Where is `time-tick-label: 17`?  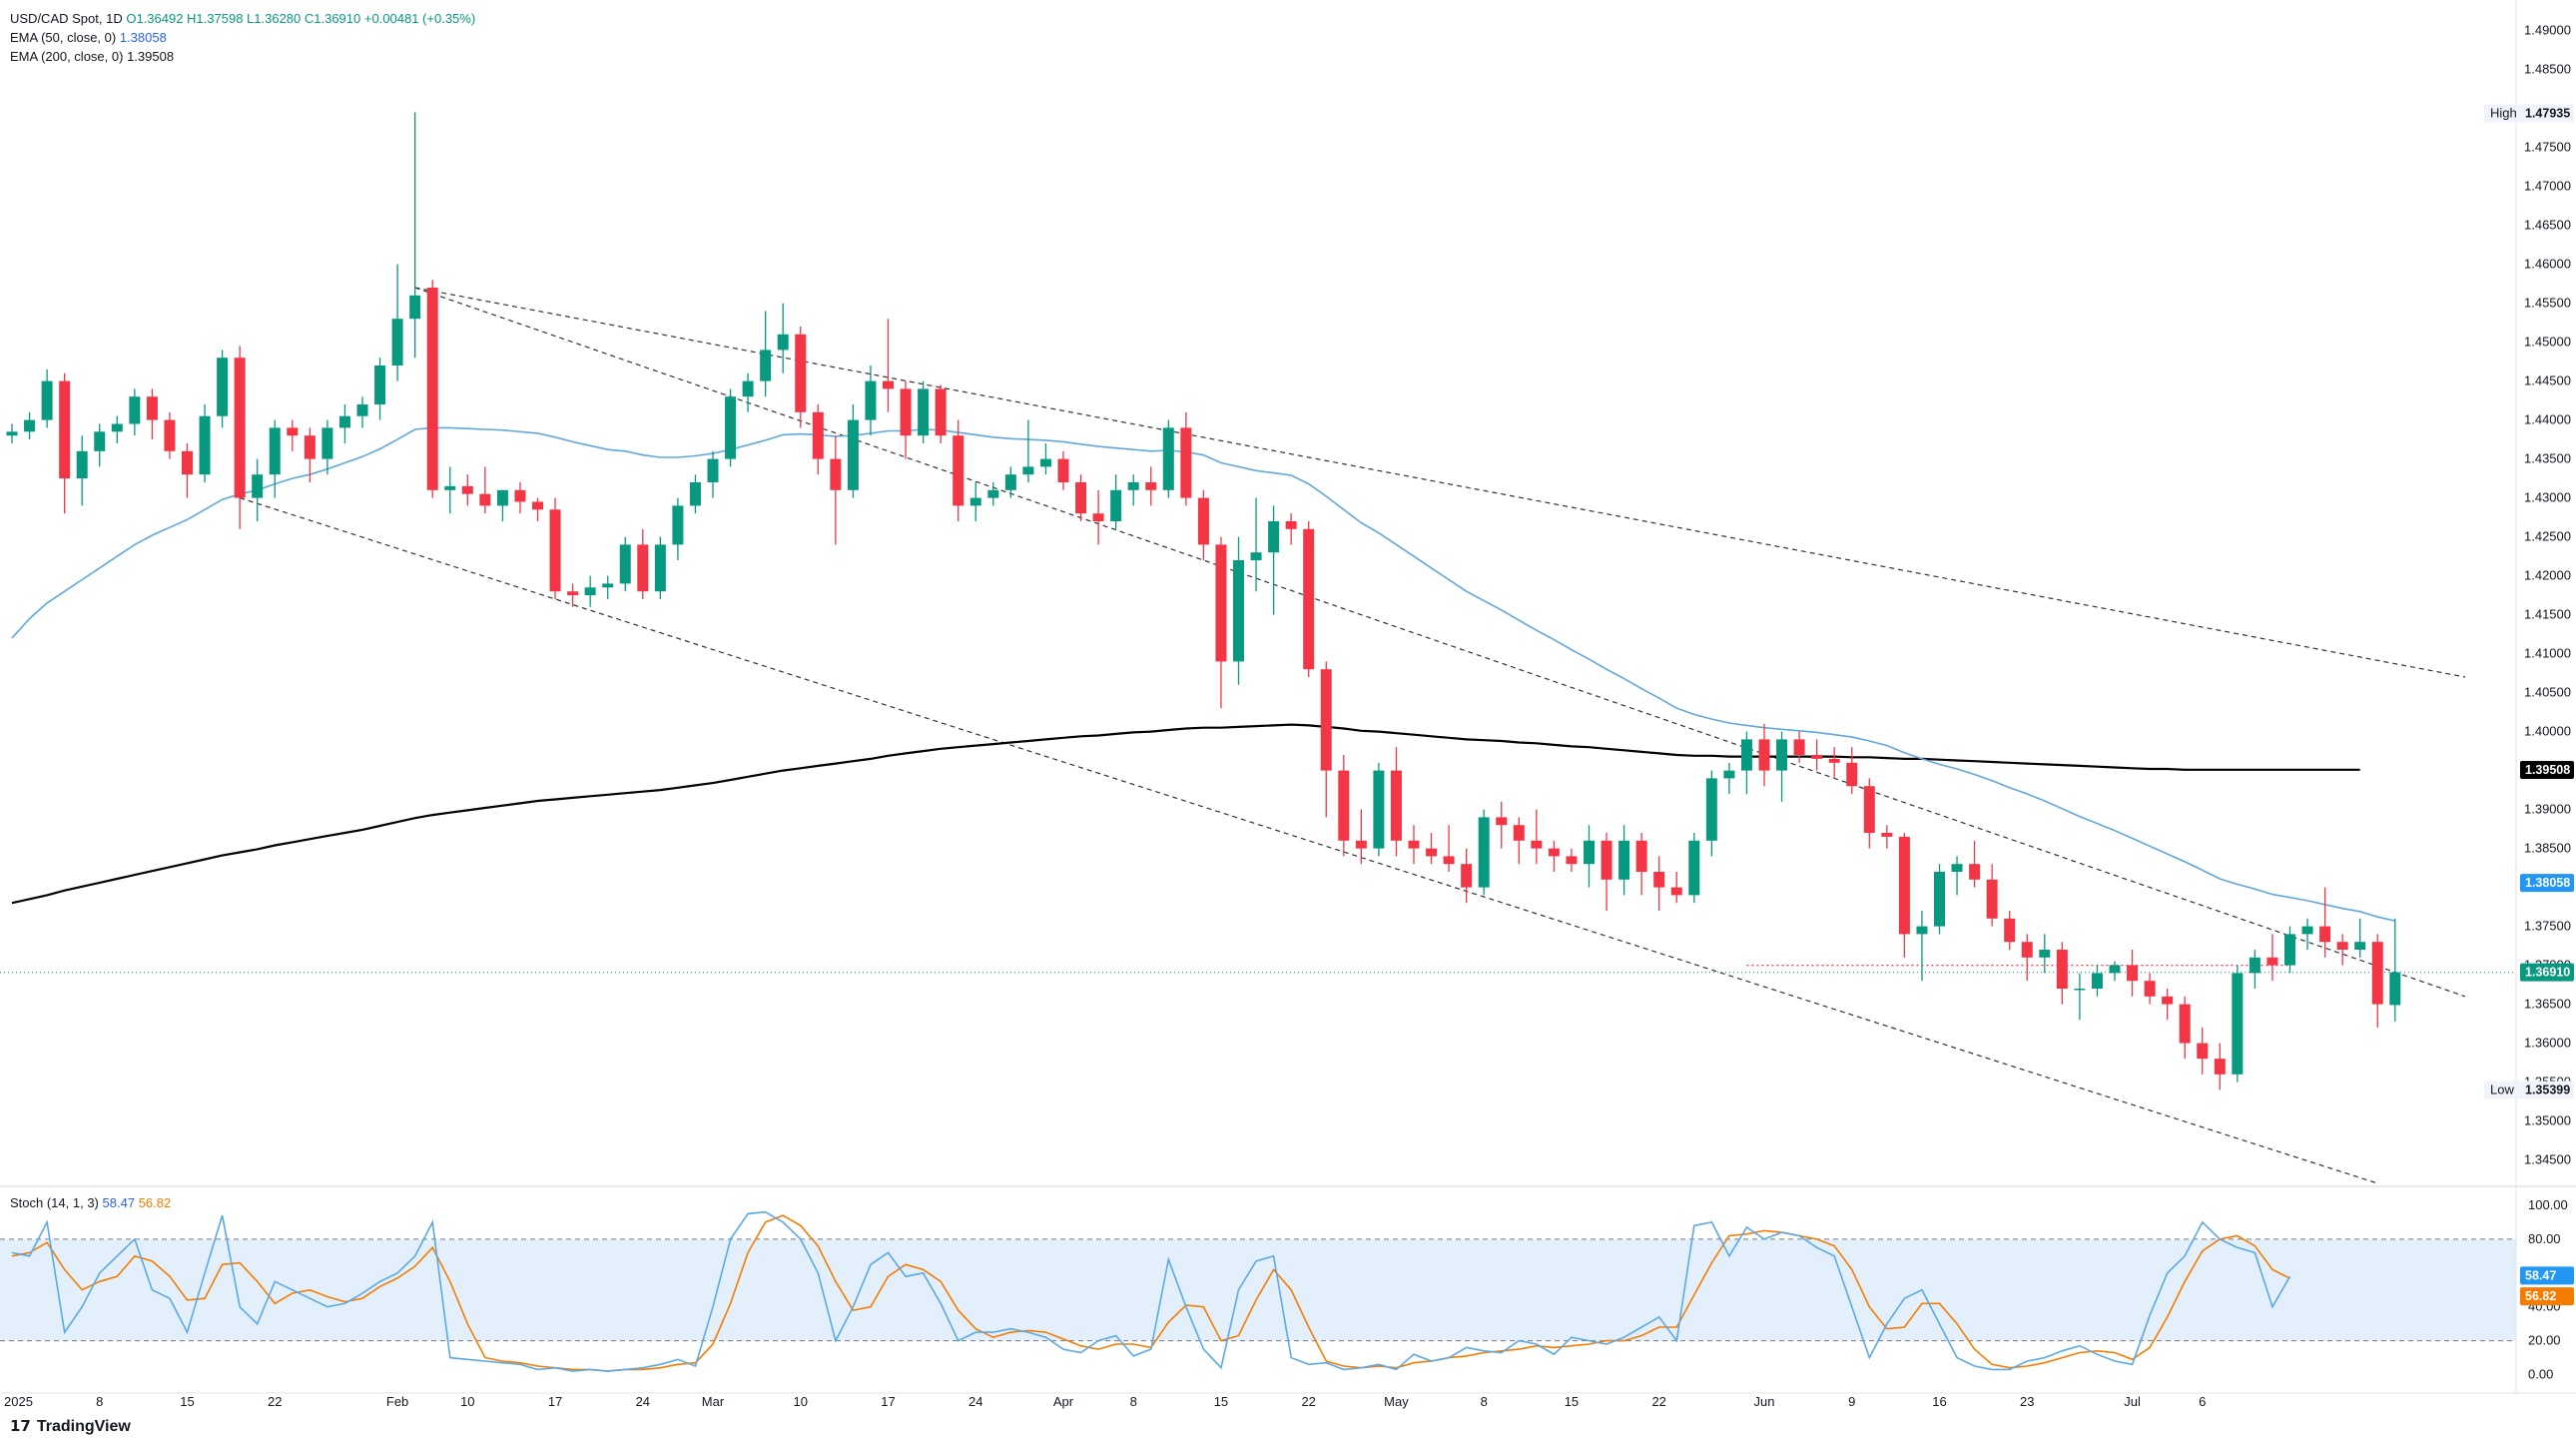 time-tick-label: 17 is located at coordinates (555, 1401).